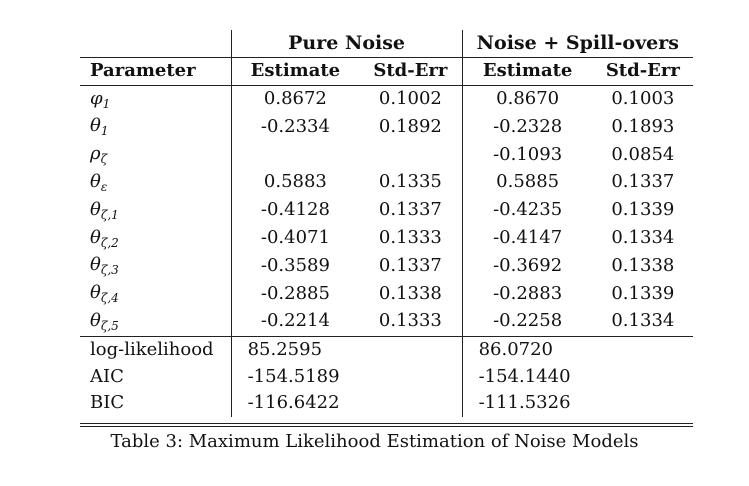 This screenshot has width=749, height=486. What do you see at coordinates (295, 266) in the screenshot?
I see `estimate-pure-noise: -0.3589` at bounding box center [295, 266].